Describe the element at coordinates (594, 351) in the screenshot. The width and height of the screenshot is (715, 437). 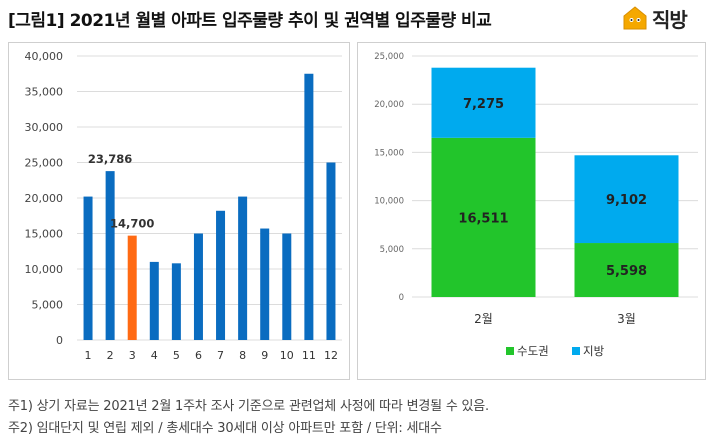
I see `legend-label: 지방` at that location.